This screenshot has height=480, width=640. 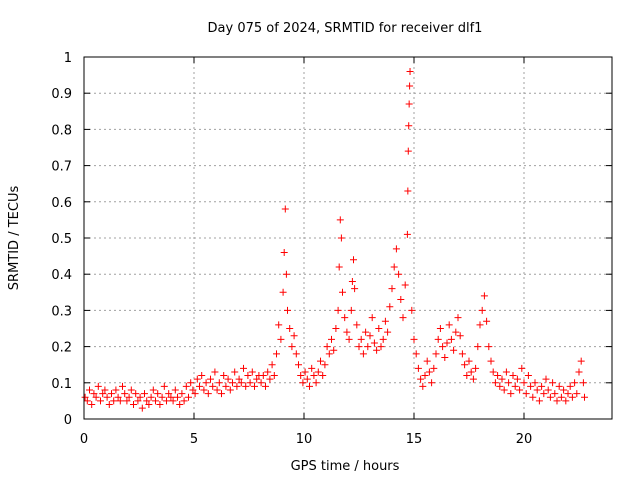 What do you see at coordinates (61, 384) in the screenshot?
I see `y-tick-label: 0.1` at bounding box center [61, 384].